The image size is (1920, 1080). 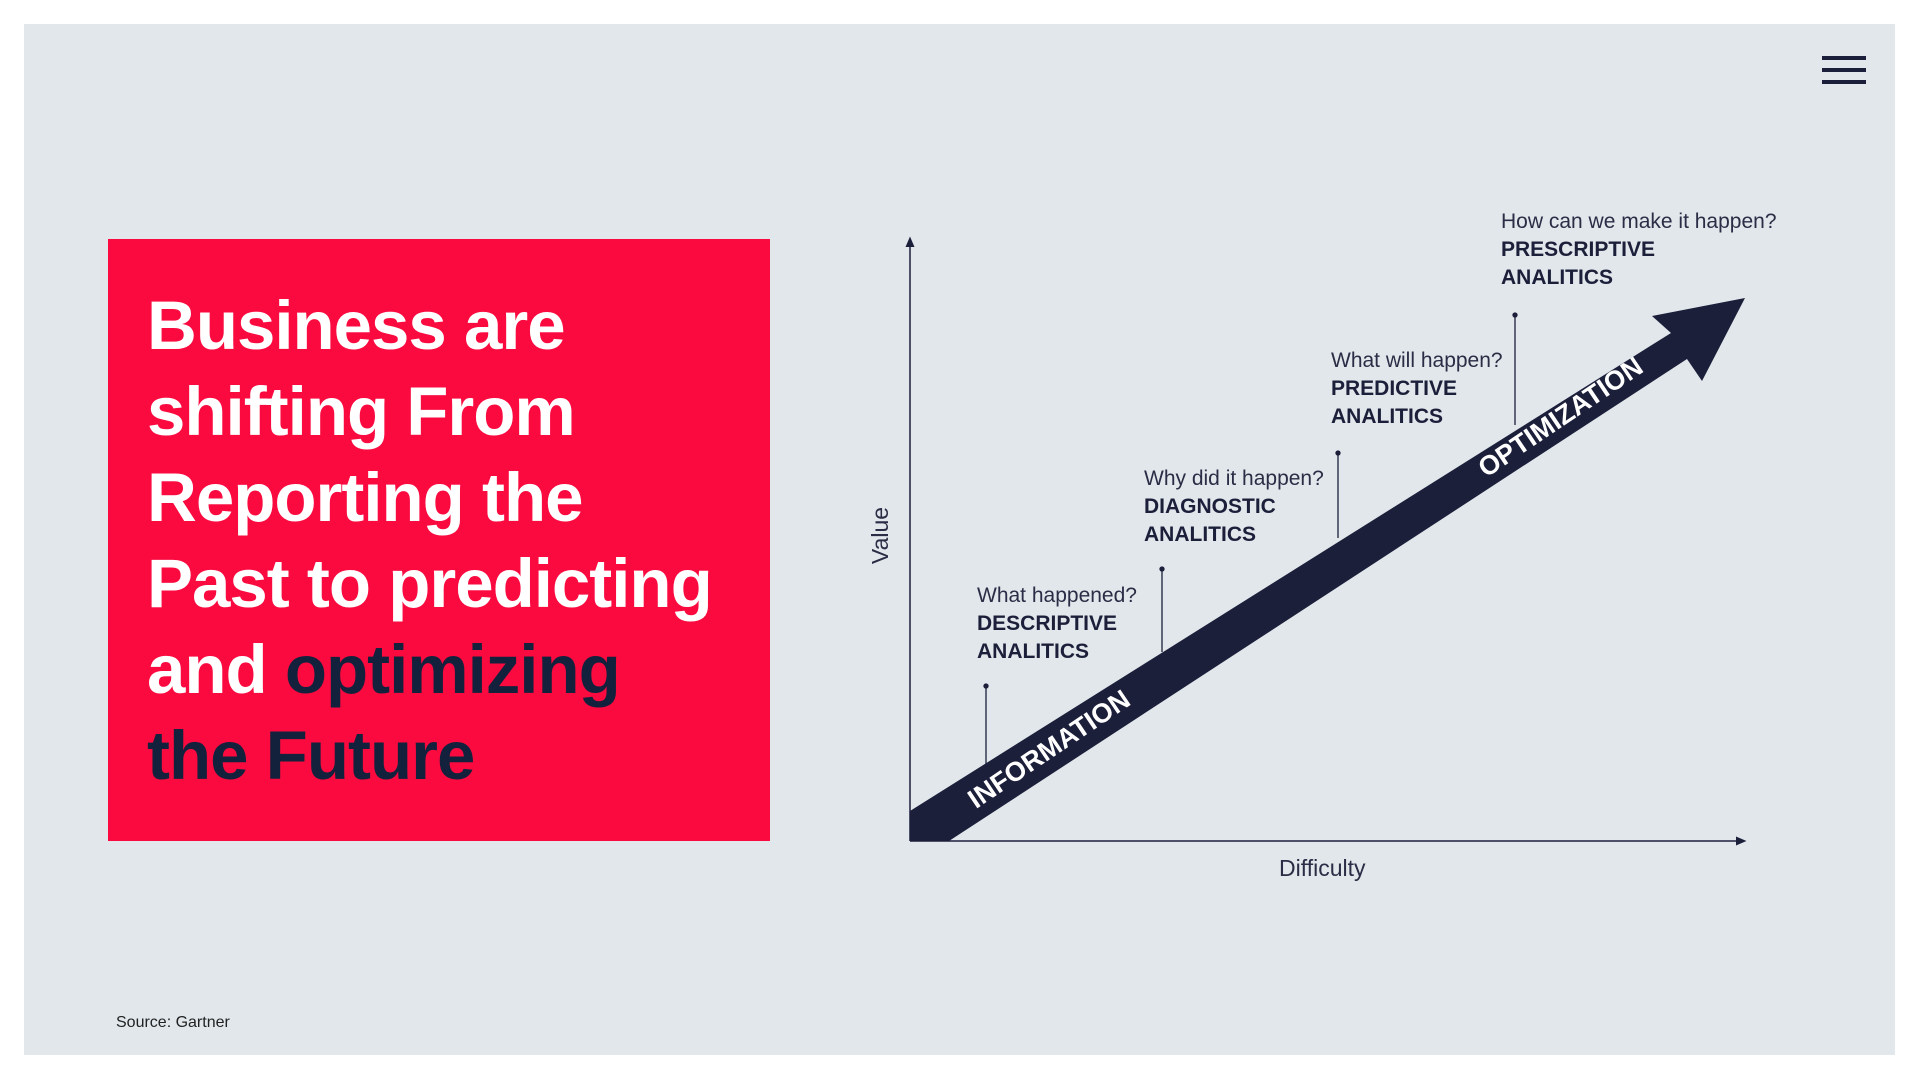 What do you see at coordinates (1210, 506) in the screenshot?
I see `stage-name: DIAGNOSTIC` at bounding box center [1210, 506].